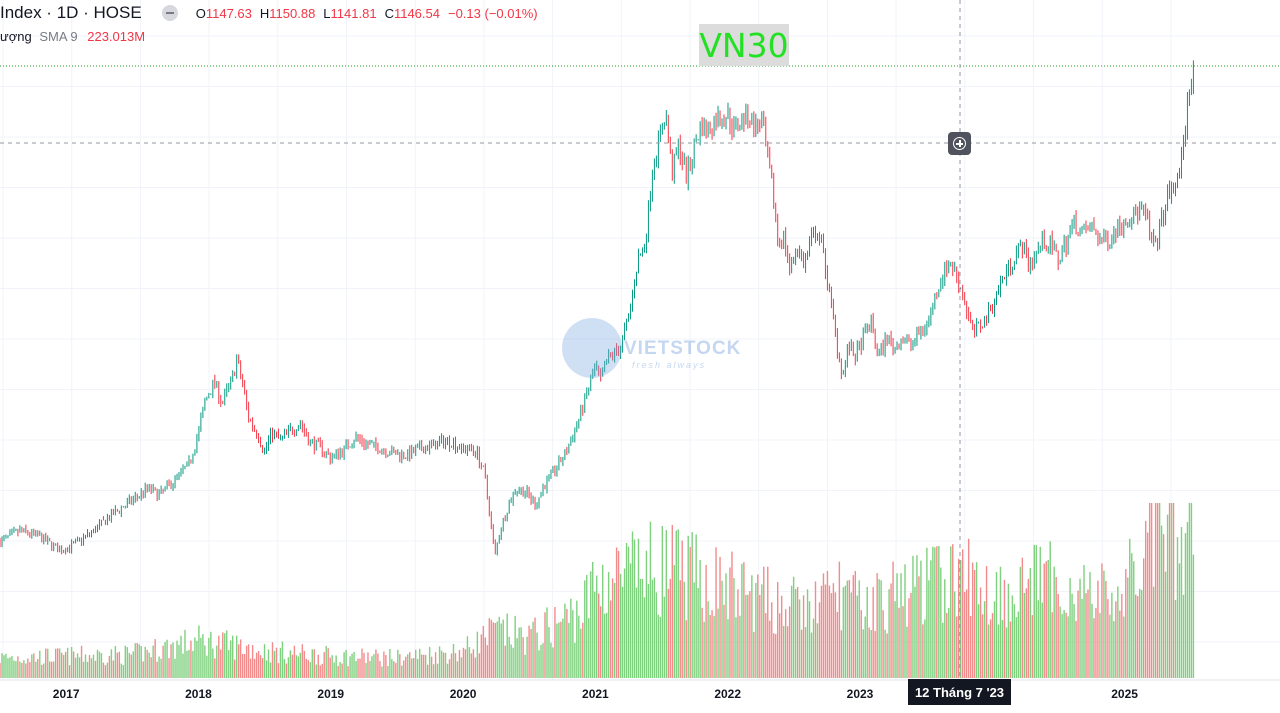  What do you see at coordinates (169, 13) in the screenshot?
I see `collapse-legend-icon` at bounding box center [169, 13].